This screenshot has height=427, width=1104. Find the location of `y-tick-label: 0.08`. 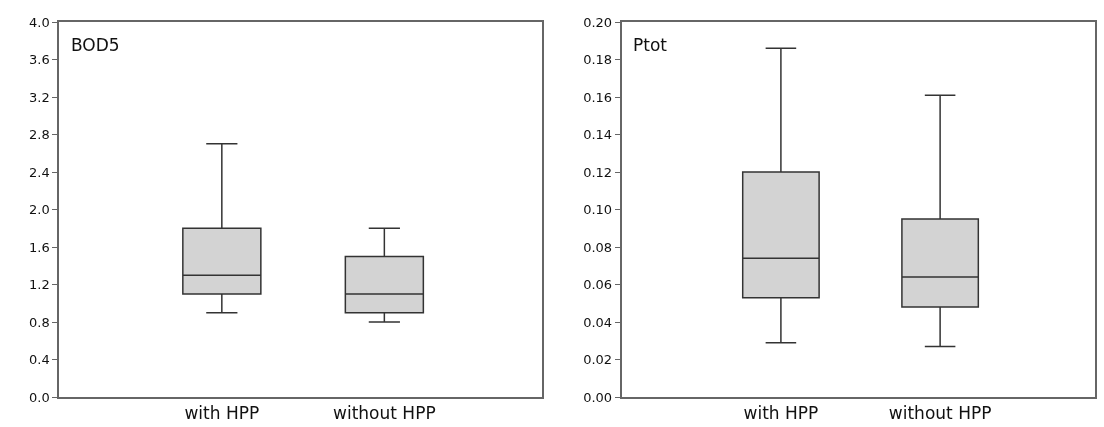

y-tick-label: 0.08 is located at coordinates (598, 247).